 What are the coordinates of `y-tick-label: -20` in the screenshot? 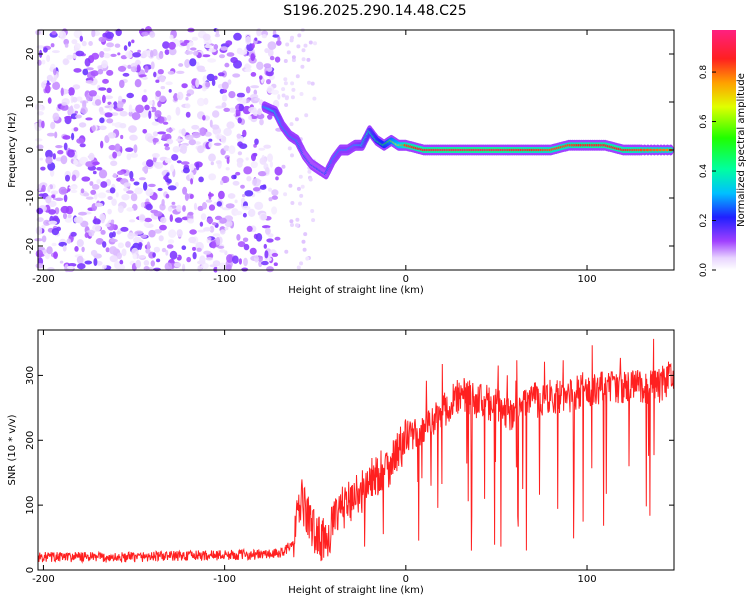 It's located at (30, 246).